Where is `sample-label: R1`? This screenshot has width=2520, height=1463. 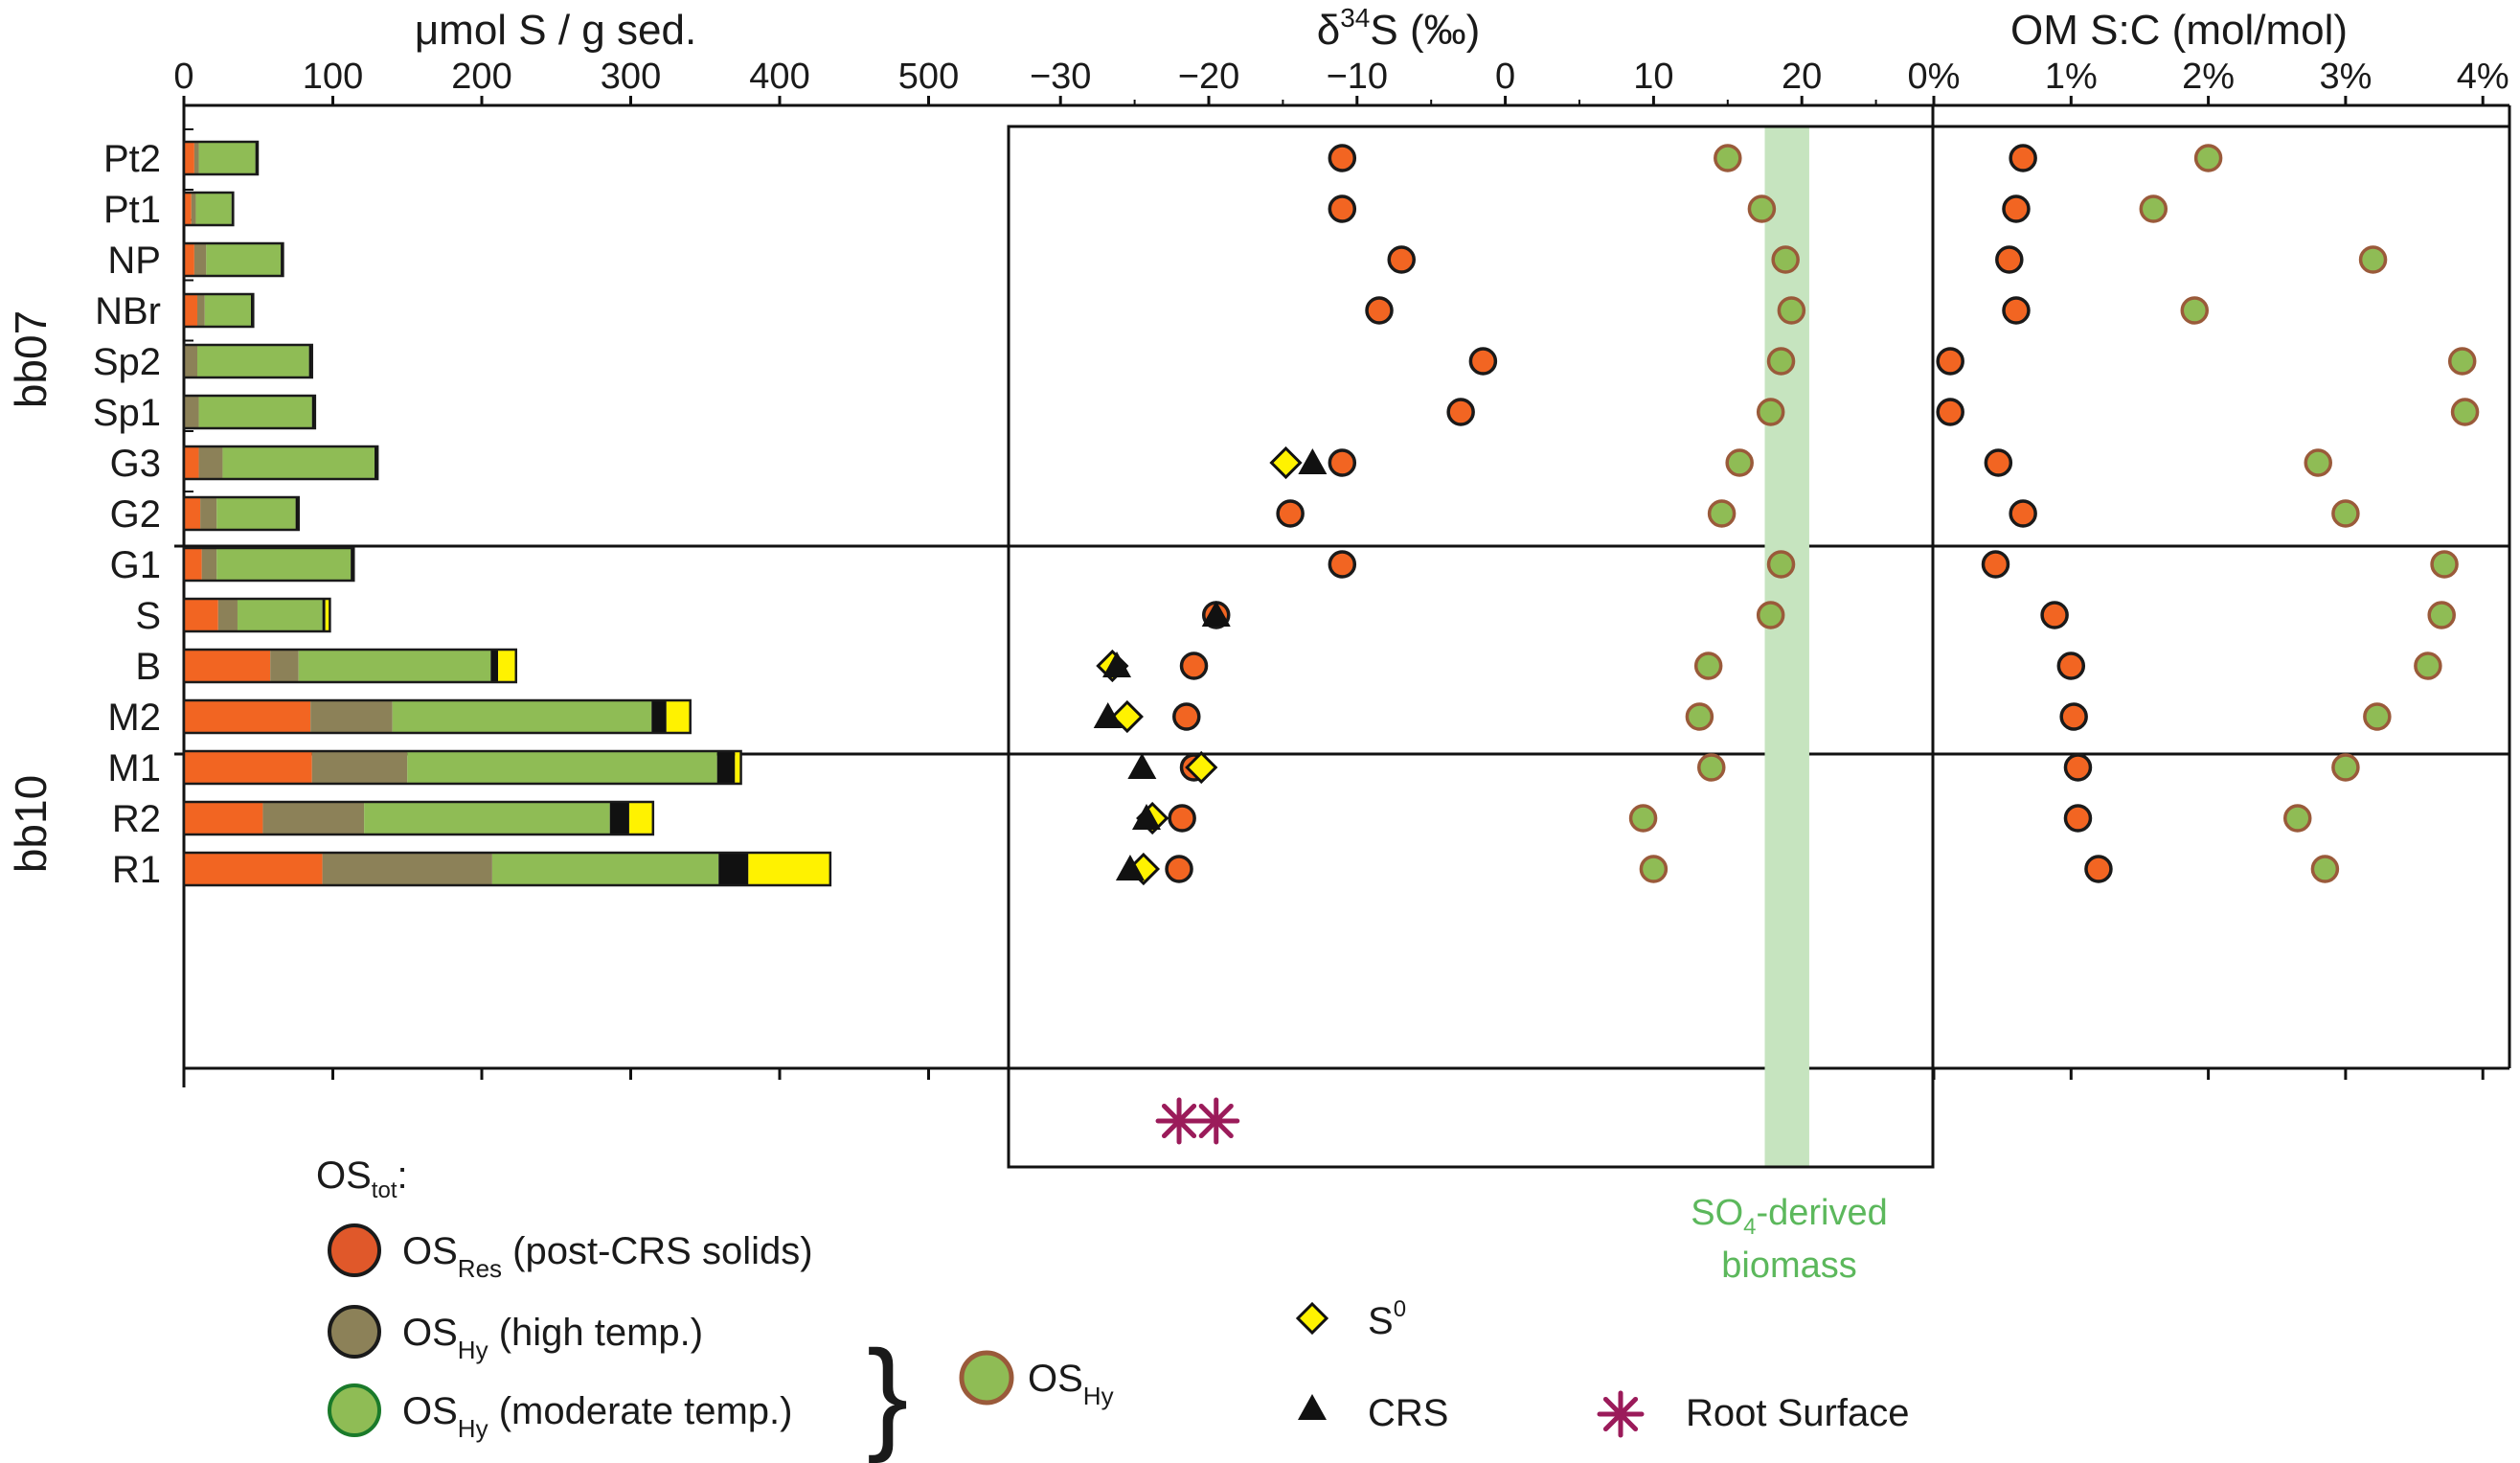
sample-label: R1 is located at coordinates (137, 870).